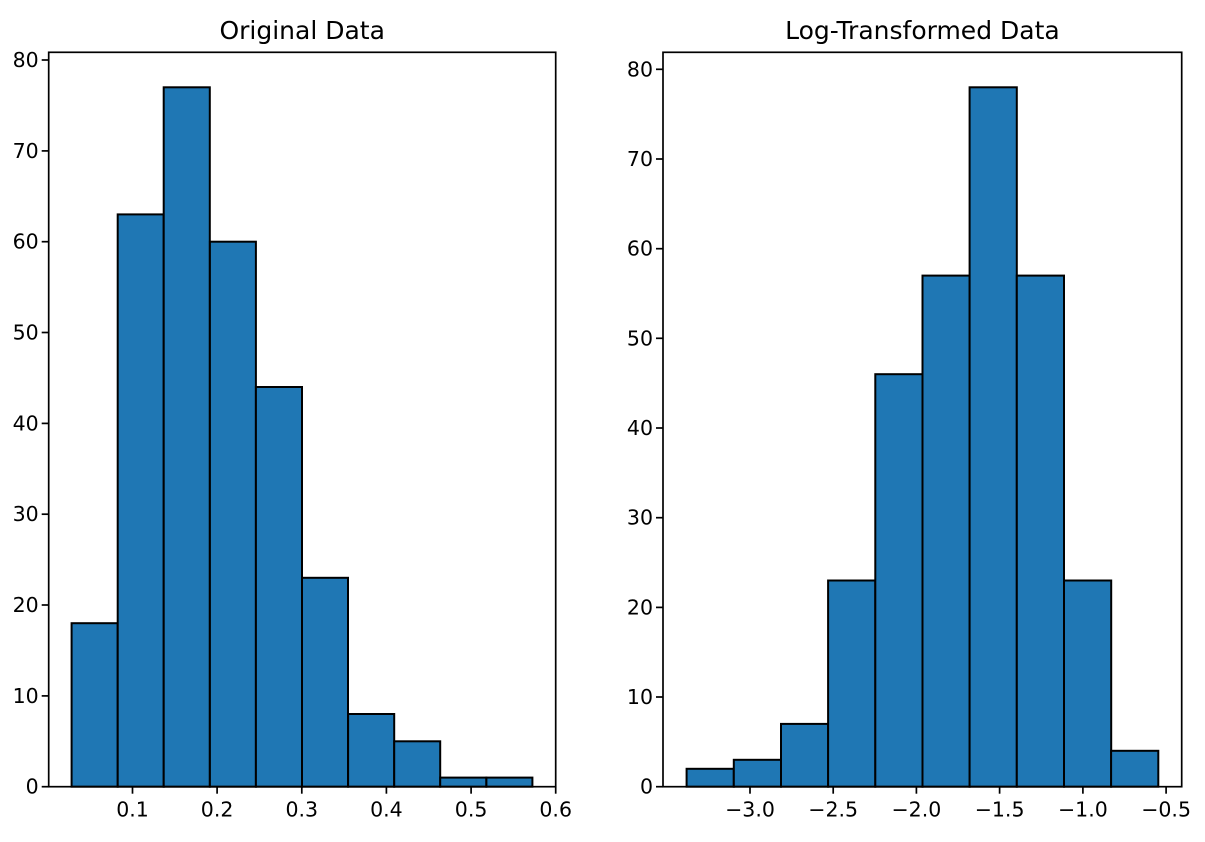  Describe the element at coordinates (217, 810) in the screenshot. I see `x-tick-label: 0.2` at that location.